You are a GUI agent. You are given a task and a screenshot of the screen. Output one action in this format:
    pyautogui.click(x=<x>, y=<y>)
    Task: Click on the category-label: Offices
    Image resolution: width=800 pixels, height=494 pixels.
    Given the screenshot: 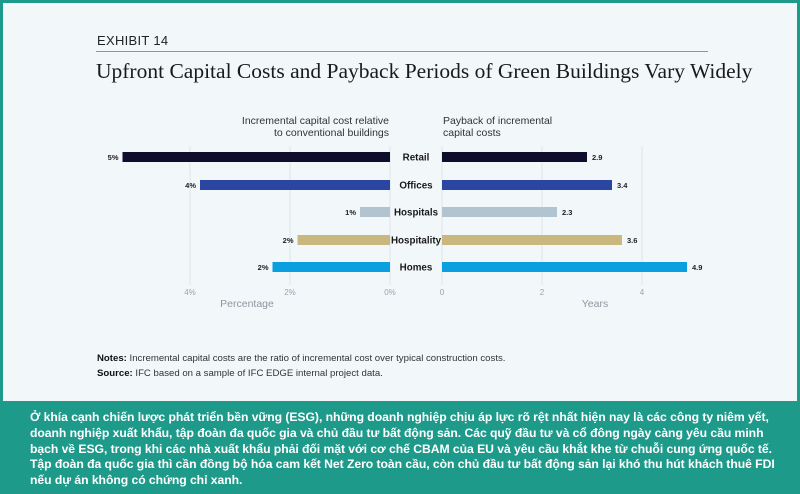 What is the action you would take?
    pyautogui.click(x=416, y=186)
    